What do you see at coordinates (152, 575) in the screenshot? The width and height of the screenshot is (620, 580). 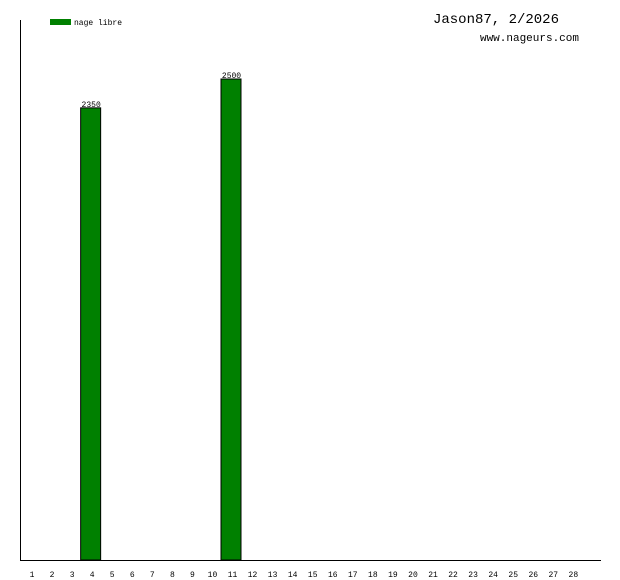 I see `x-tick-label: 7` at bounding box center [152, 575].